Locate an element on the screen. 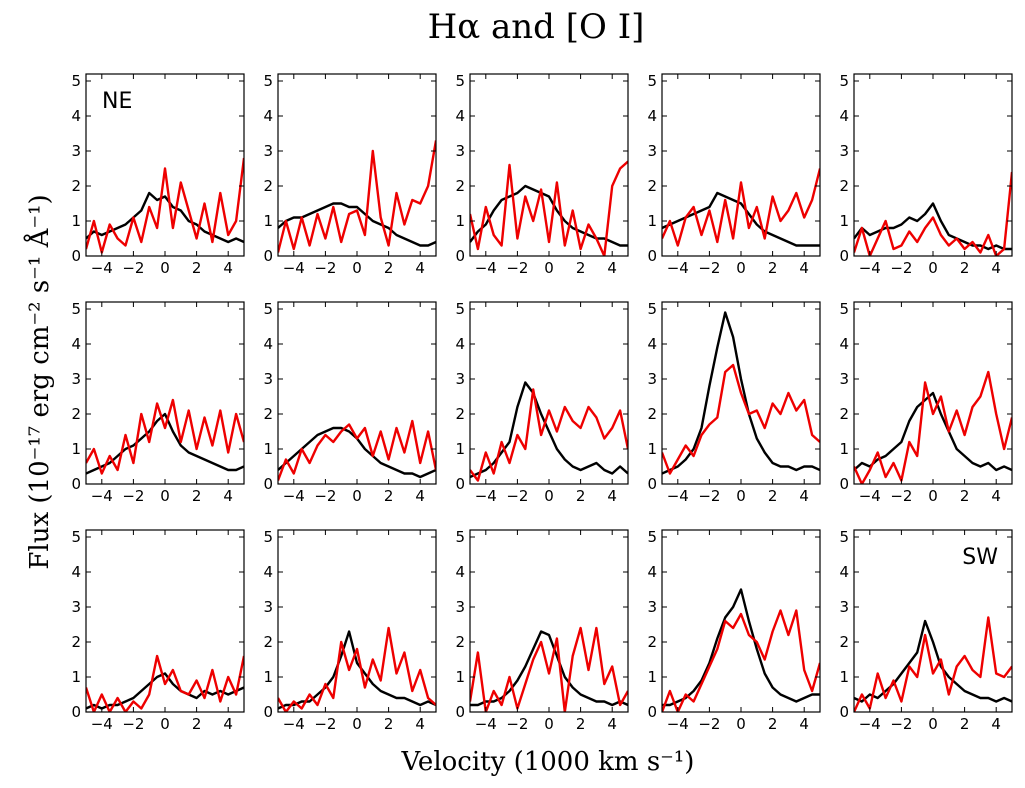  panel-2-1: −4 −2 0 2 4 0 1 2 3 4 5 is located at coordinates (158, 402).